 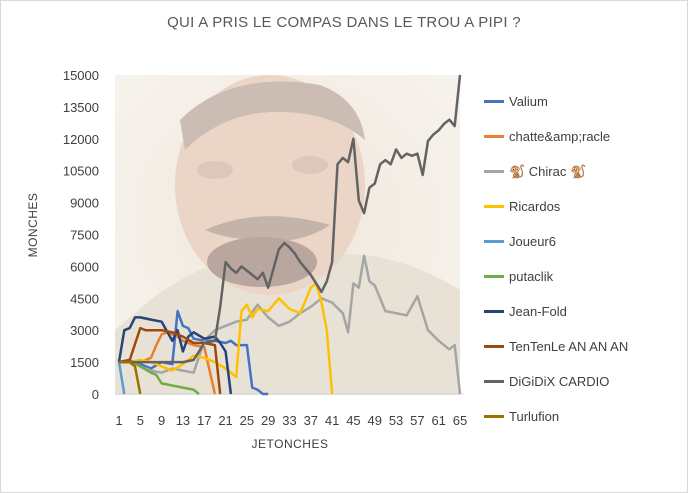 What do you see at coordinates (95, 394) in the screenshot?
I see `y-tick-label: 0` at bounding box center [95, 394].